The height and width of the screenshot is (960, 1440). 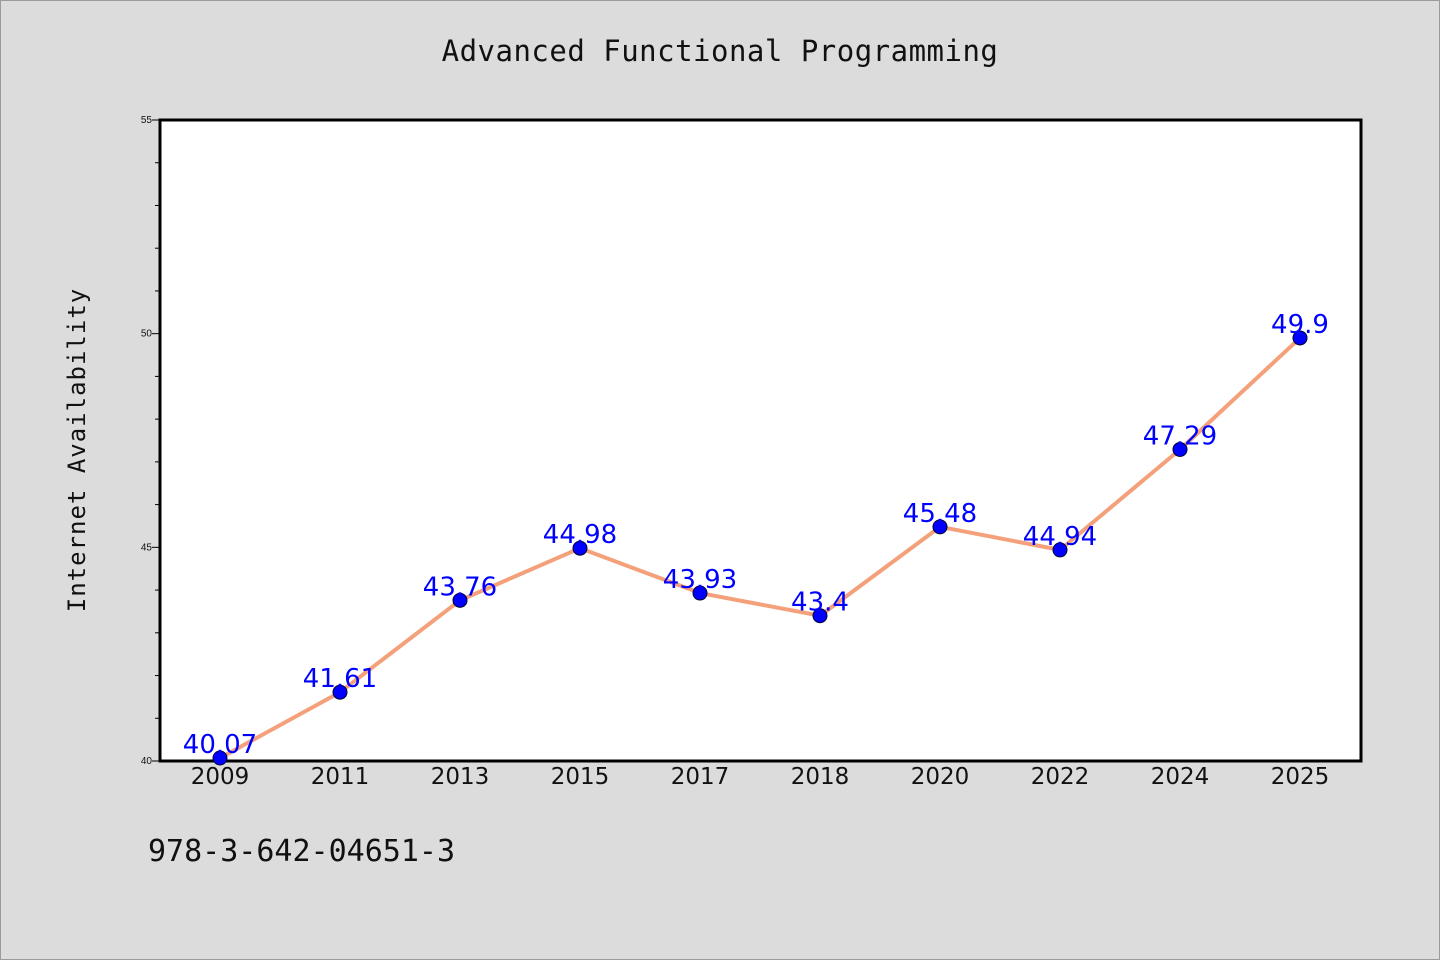 What do you see at coordinates (820, 777) in the screenshot?
I see `x-tick-label: 2018` at bounding box center [820, 777].